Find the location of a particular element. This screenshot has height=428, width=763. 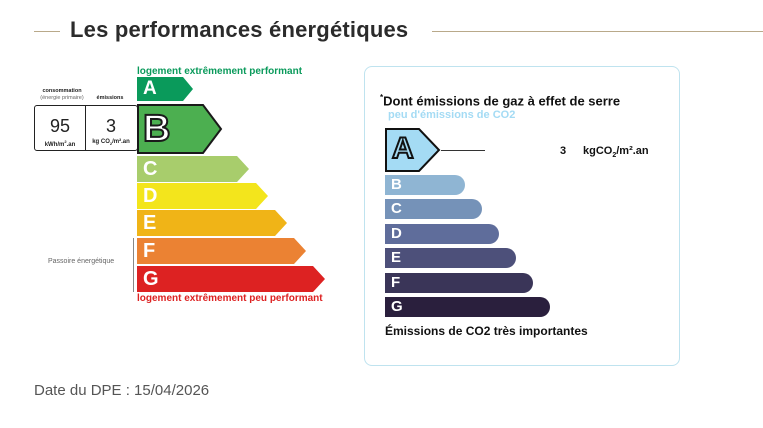

ges-pointer-line is located at coordinates (463, 150).